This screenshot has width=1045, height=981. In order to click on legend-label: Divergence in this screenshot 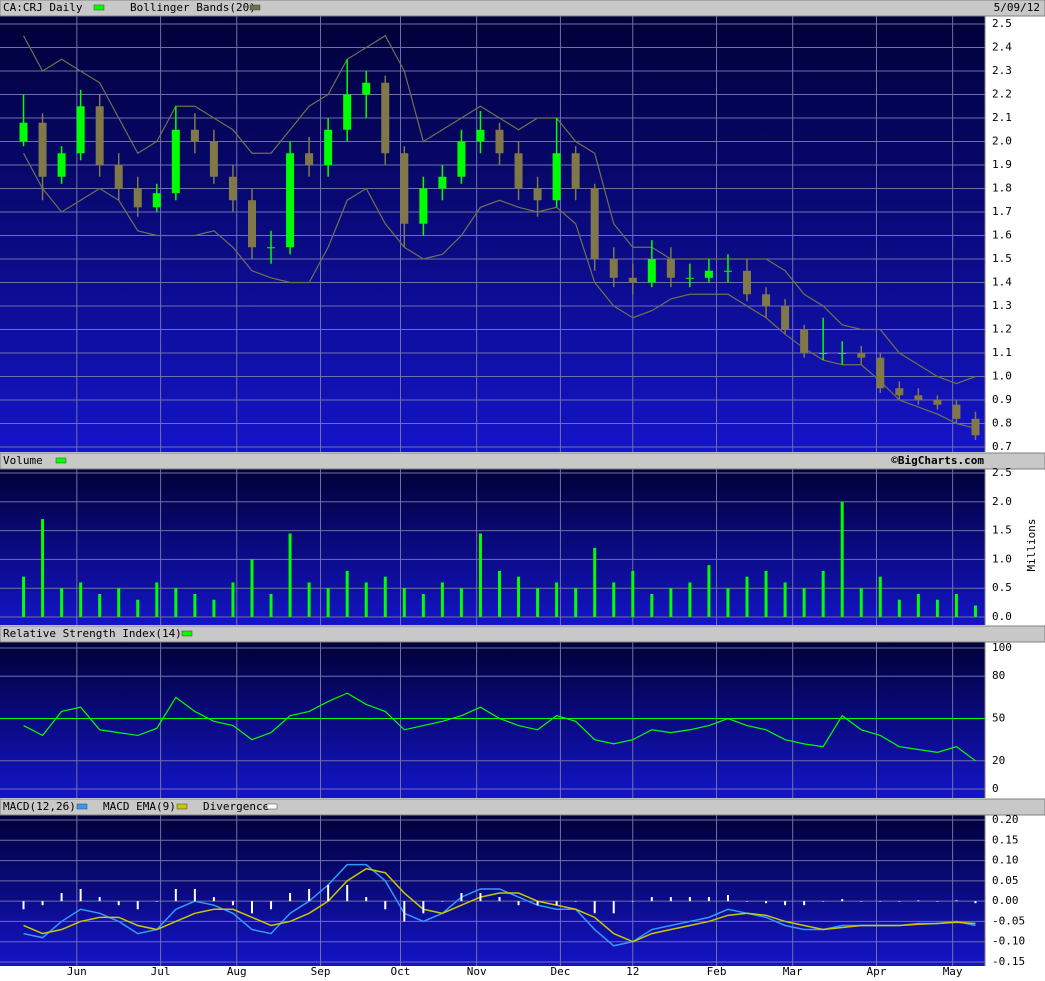, I will do `click(236, 806)`.